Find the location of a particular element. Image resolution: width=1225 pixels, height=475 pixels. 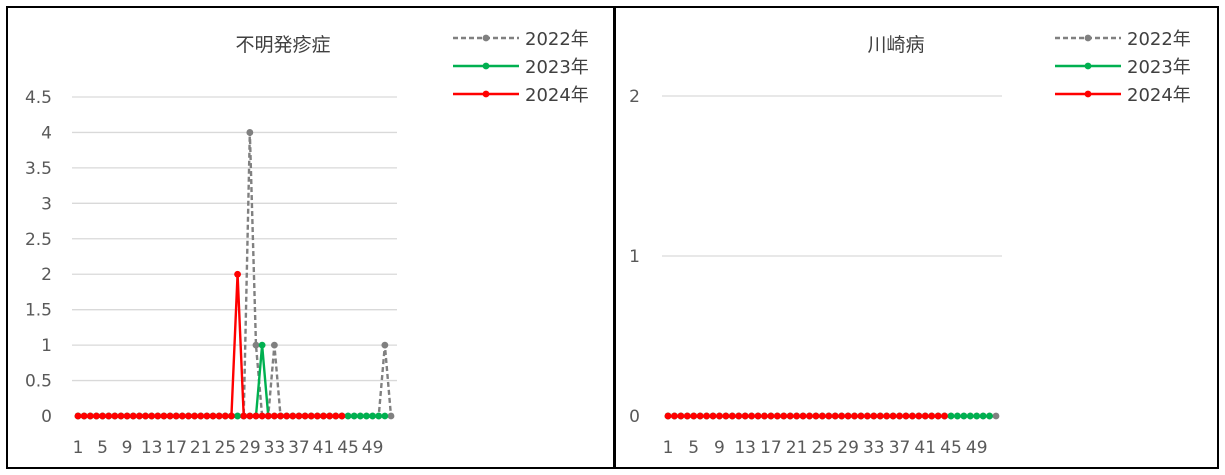

legend-label: 2022年 is located at coordinates (1159, 39).